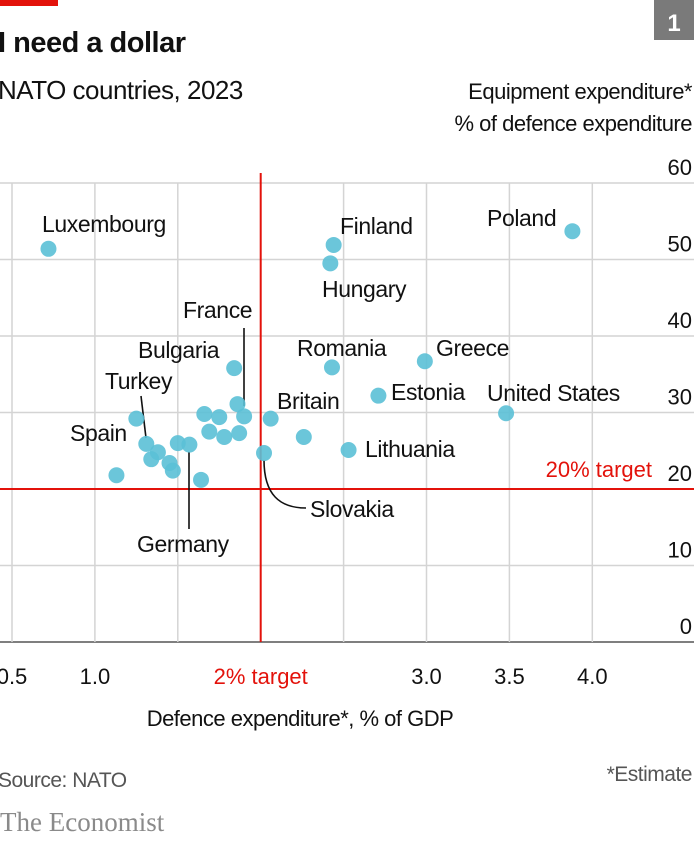  Describe the element at coordinates (13, 676) in the screenshot. I see `x-tick-label: 0.5` at that location.